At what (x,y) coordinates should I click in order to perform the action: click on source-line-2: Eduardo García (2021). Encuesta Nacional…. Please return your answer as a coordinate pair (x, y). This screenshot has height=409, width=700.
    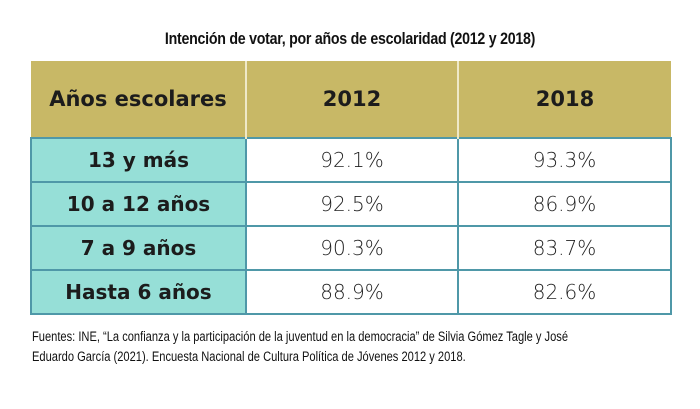
    Looking at the image, I should click on (249, 356).